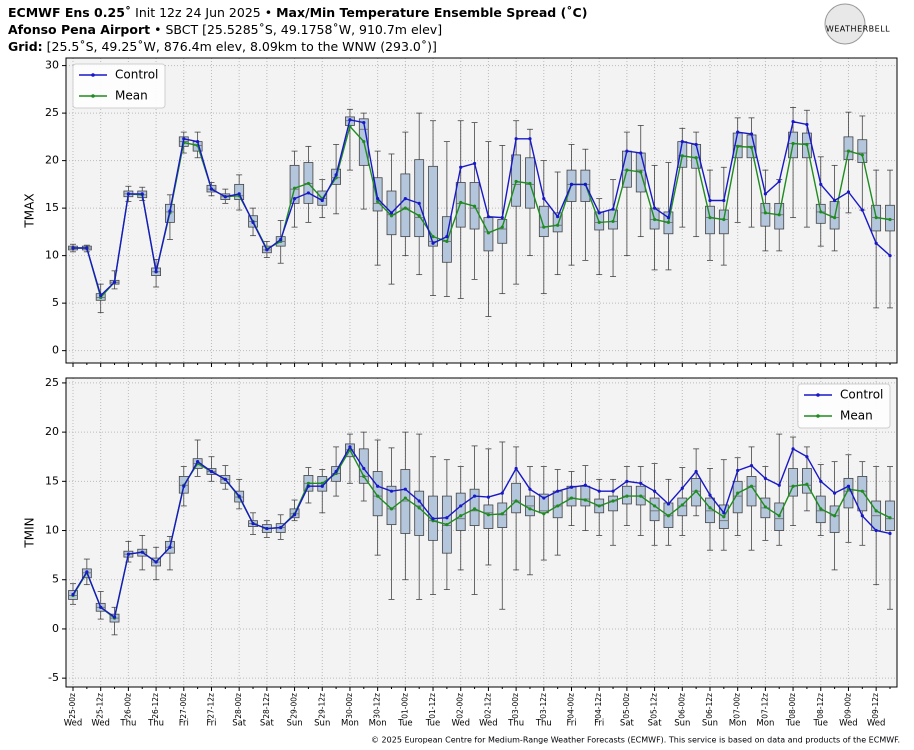  Describe the element at coordinates (52, 160) in the screenshot. I see `y-tick-label: 20` at that location.